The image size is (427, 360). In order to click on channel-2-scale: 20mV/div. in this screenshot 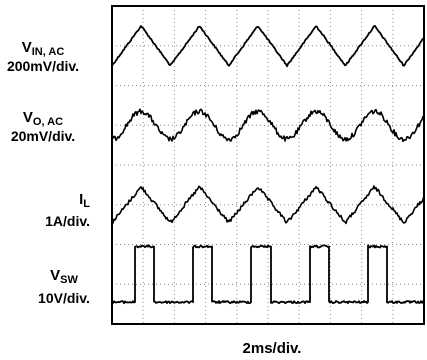, I will do `click(43, 136)`.